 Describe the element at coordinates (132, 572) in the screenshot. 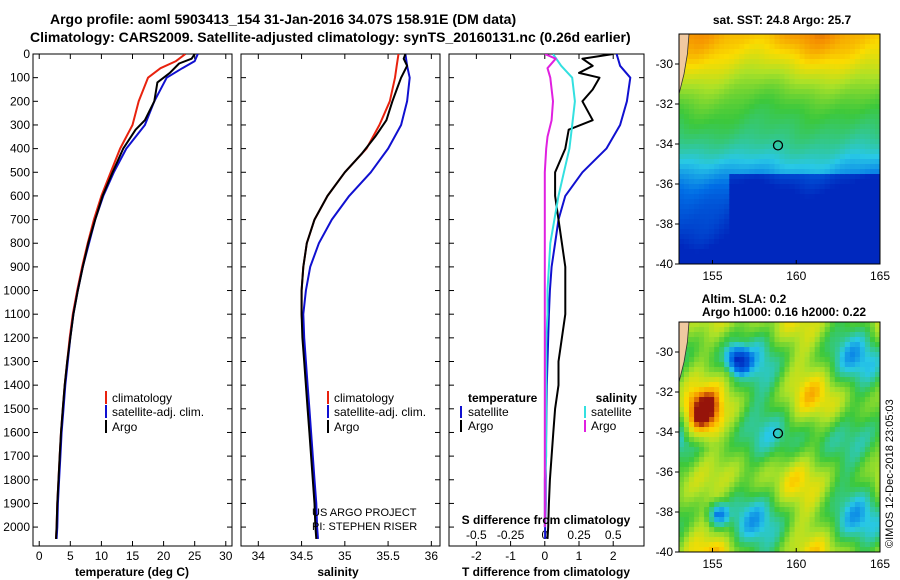

I see `temperature-xlabel: temperature (deg C)` at that location.